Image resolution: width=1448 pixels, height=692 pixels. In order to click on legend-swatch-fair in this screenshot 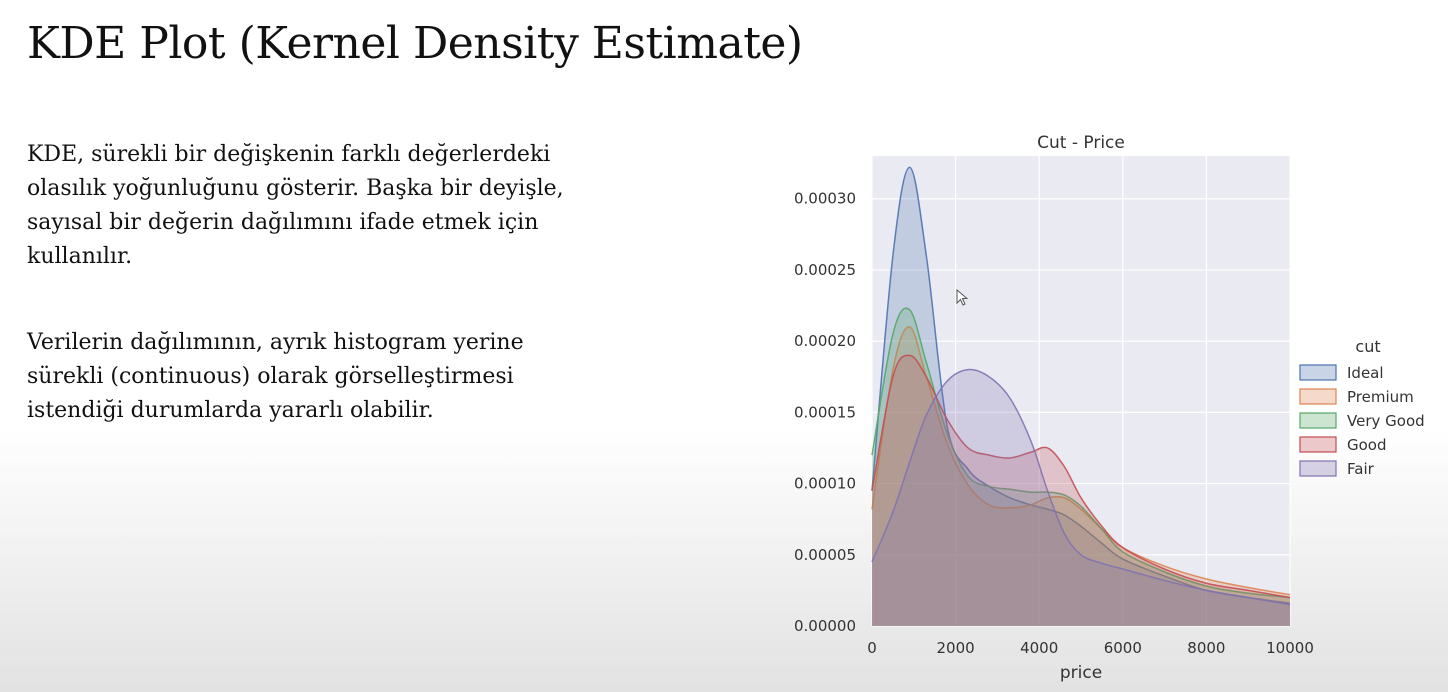, I will do `click(1318, 468)`.